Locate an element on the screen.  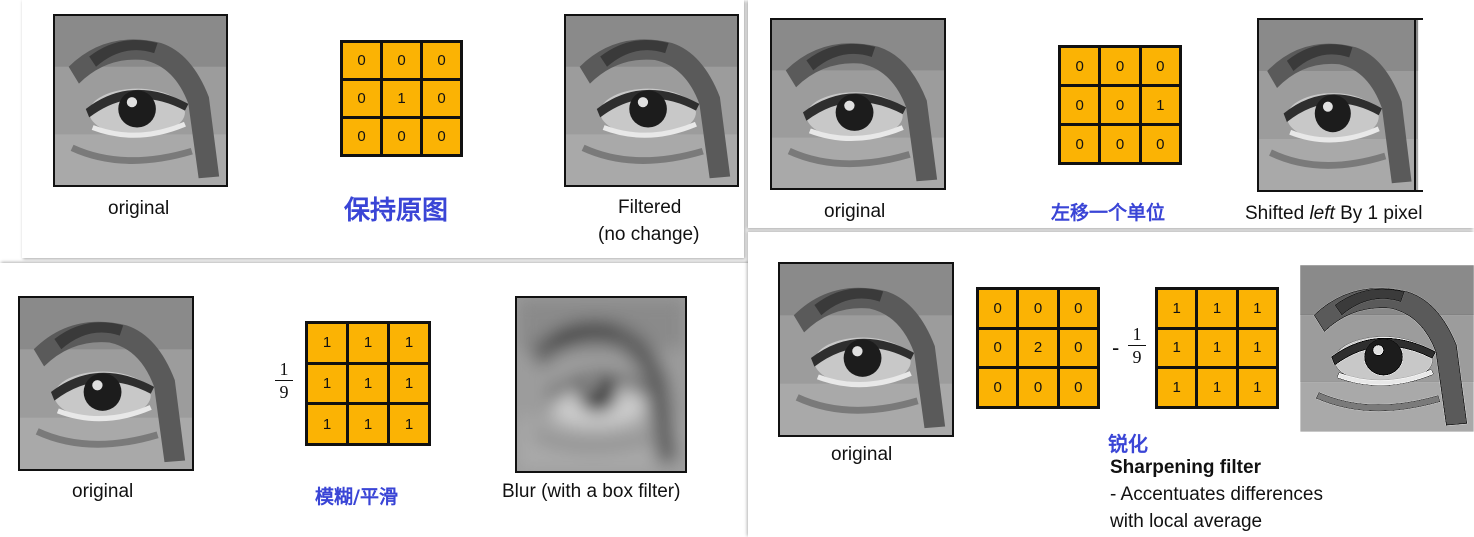
sharpen-kernel-a: 0 0 0 0 2 0 0 0 0 is located at coordinates (1038, 348).